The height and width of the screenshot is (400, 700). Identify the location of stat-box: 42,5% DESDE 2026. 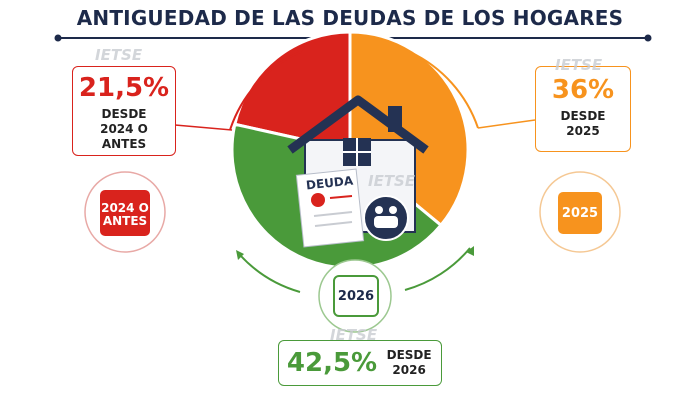
(360, 363).